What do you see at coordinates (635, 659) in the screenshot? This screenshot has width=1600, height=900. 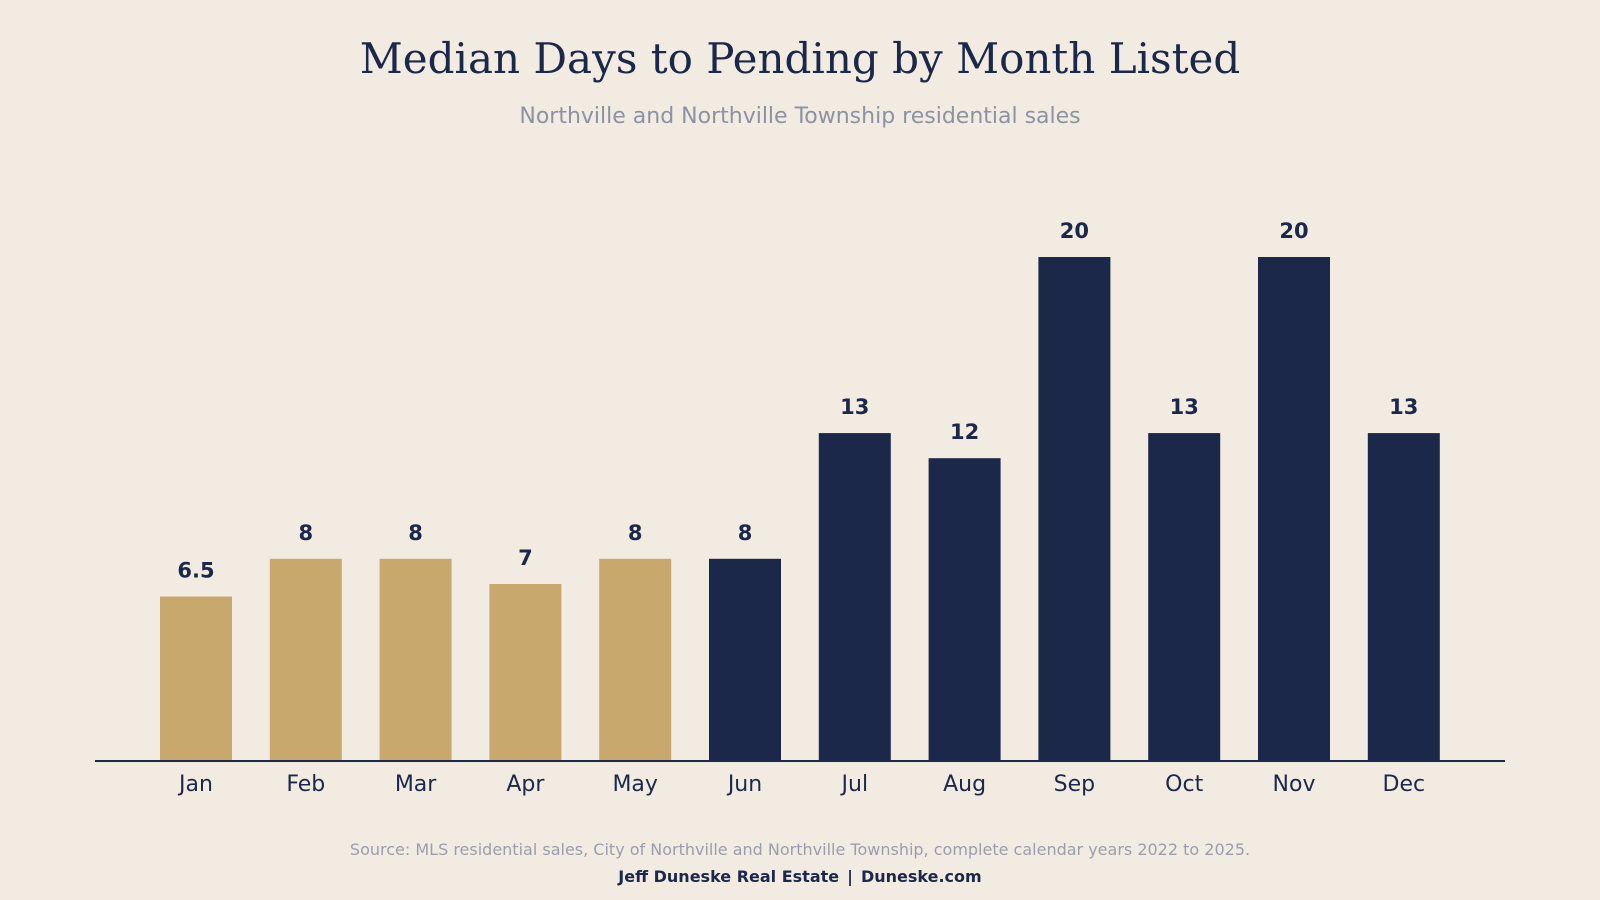 I see `bar-may` at bounding box center [635, 659].